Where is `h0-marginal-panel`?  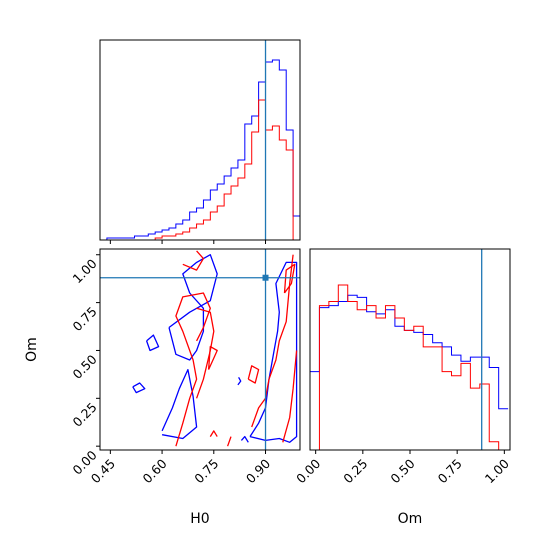
h0-marginal-panel is located at coordinates (200, 141).